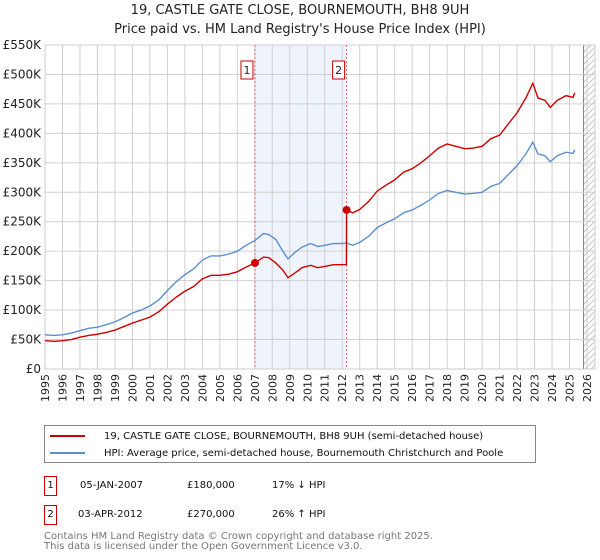 The width and height of the screenshot is (600, 560). I want to click on y-tick-label: £250K, so click(23, 222).